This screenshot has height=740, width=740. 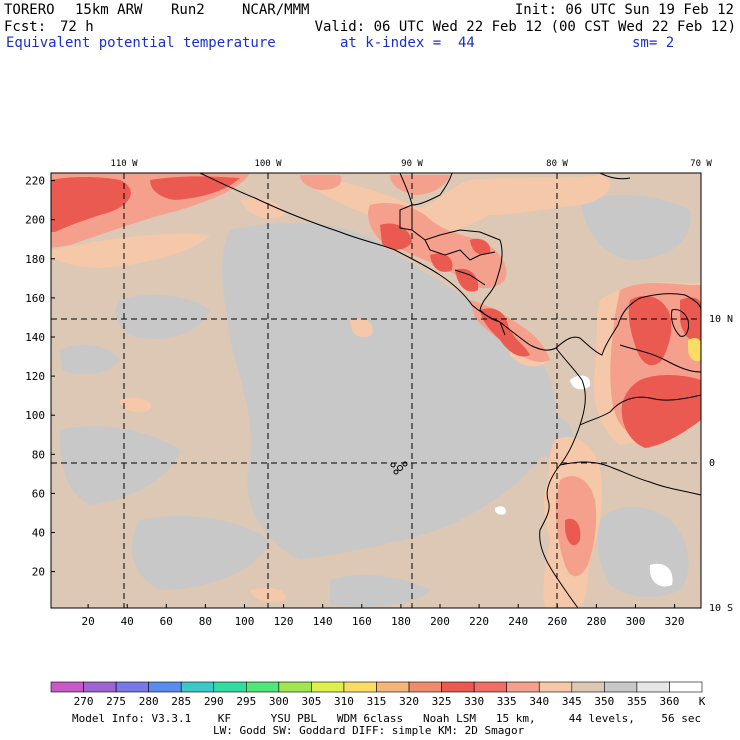 I want to click on y-index-label: 220, so click(x=35, y=181).